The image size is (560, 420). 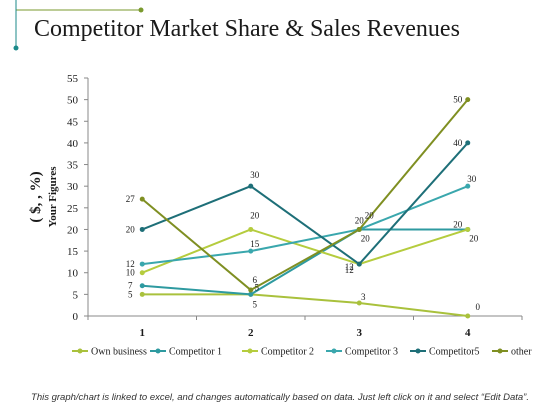 What do you see at coordinates (73, 187) in the screenshot?
I see `y-tick-label: 30` at bounding box center [73, 187].